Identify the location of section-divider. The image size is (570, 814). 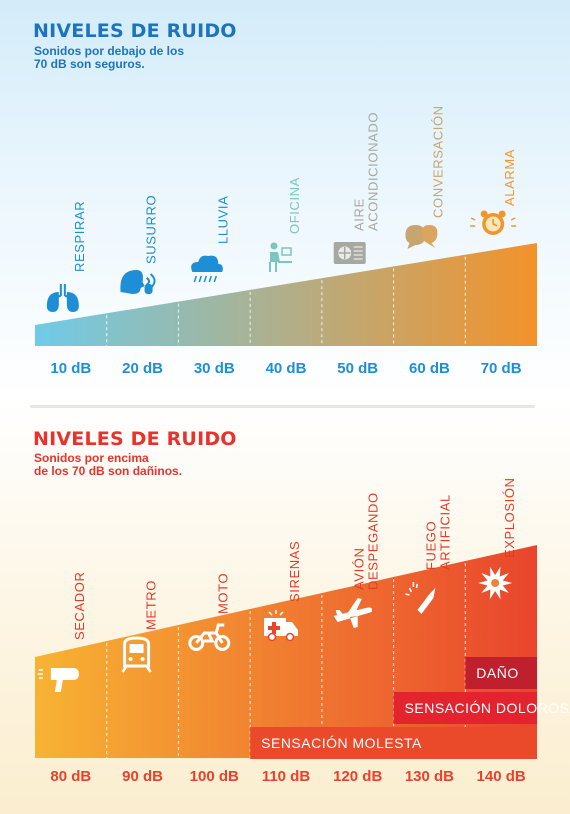
(282, 406).